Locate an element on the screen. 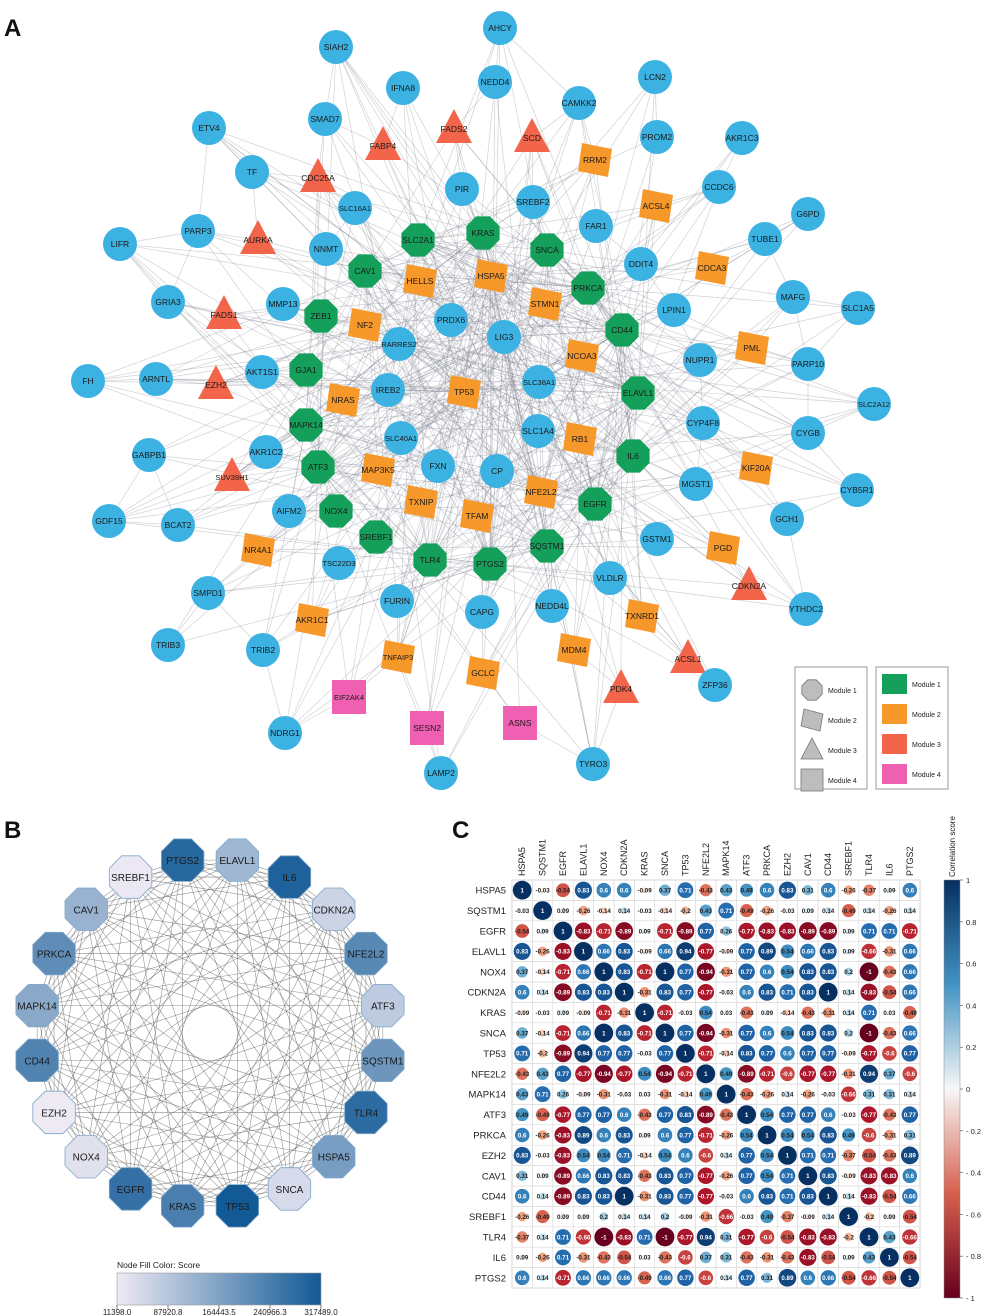  correlation-value: -0.77 is located at coordinates (706, 993).